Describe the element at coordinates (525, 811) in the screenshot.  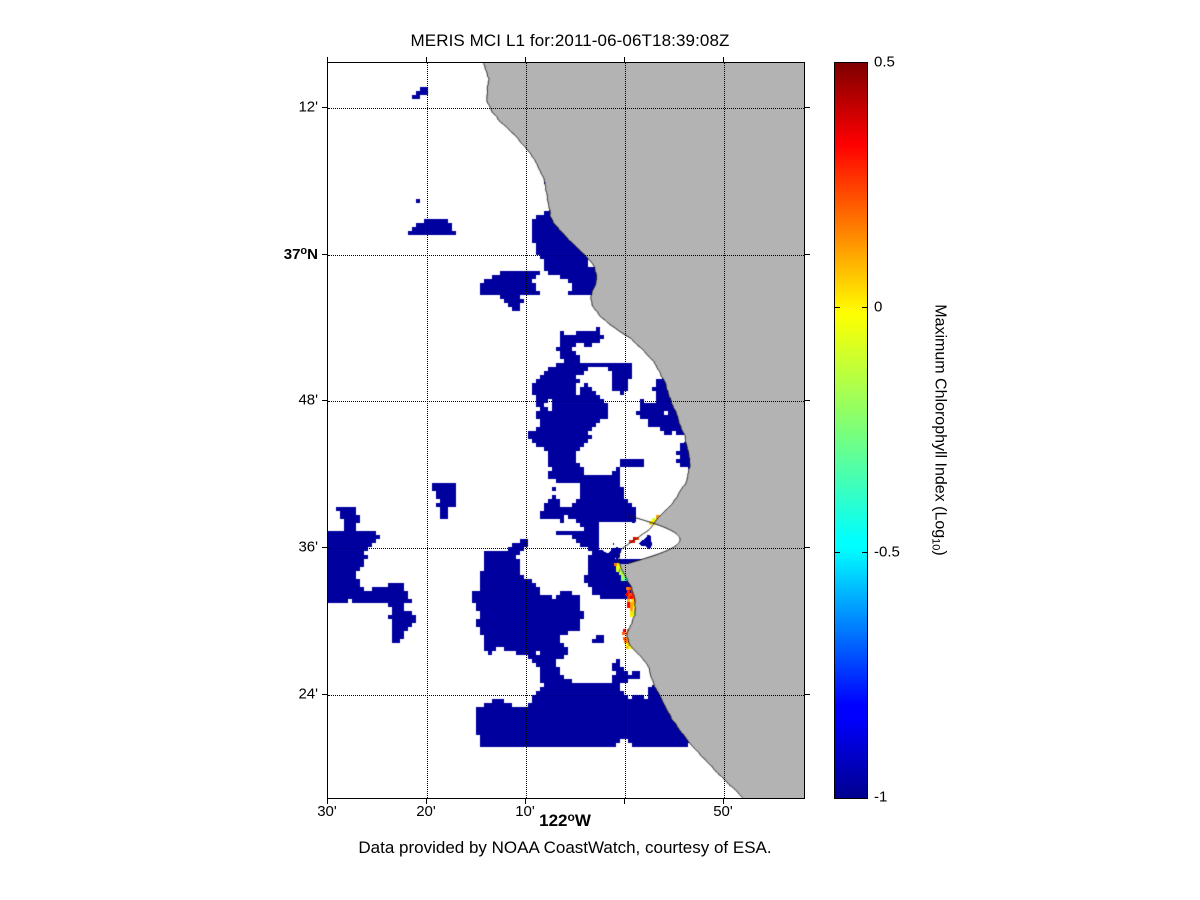
I see `x-tick-label: 10'` at that location.